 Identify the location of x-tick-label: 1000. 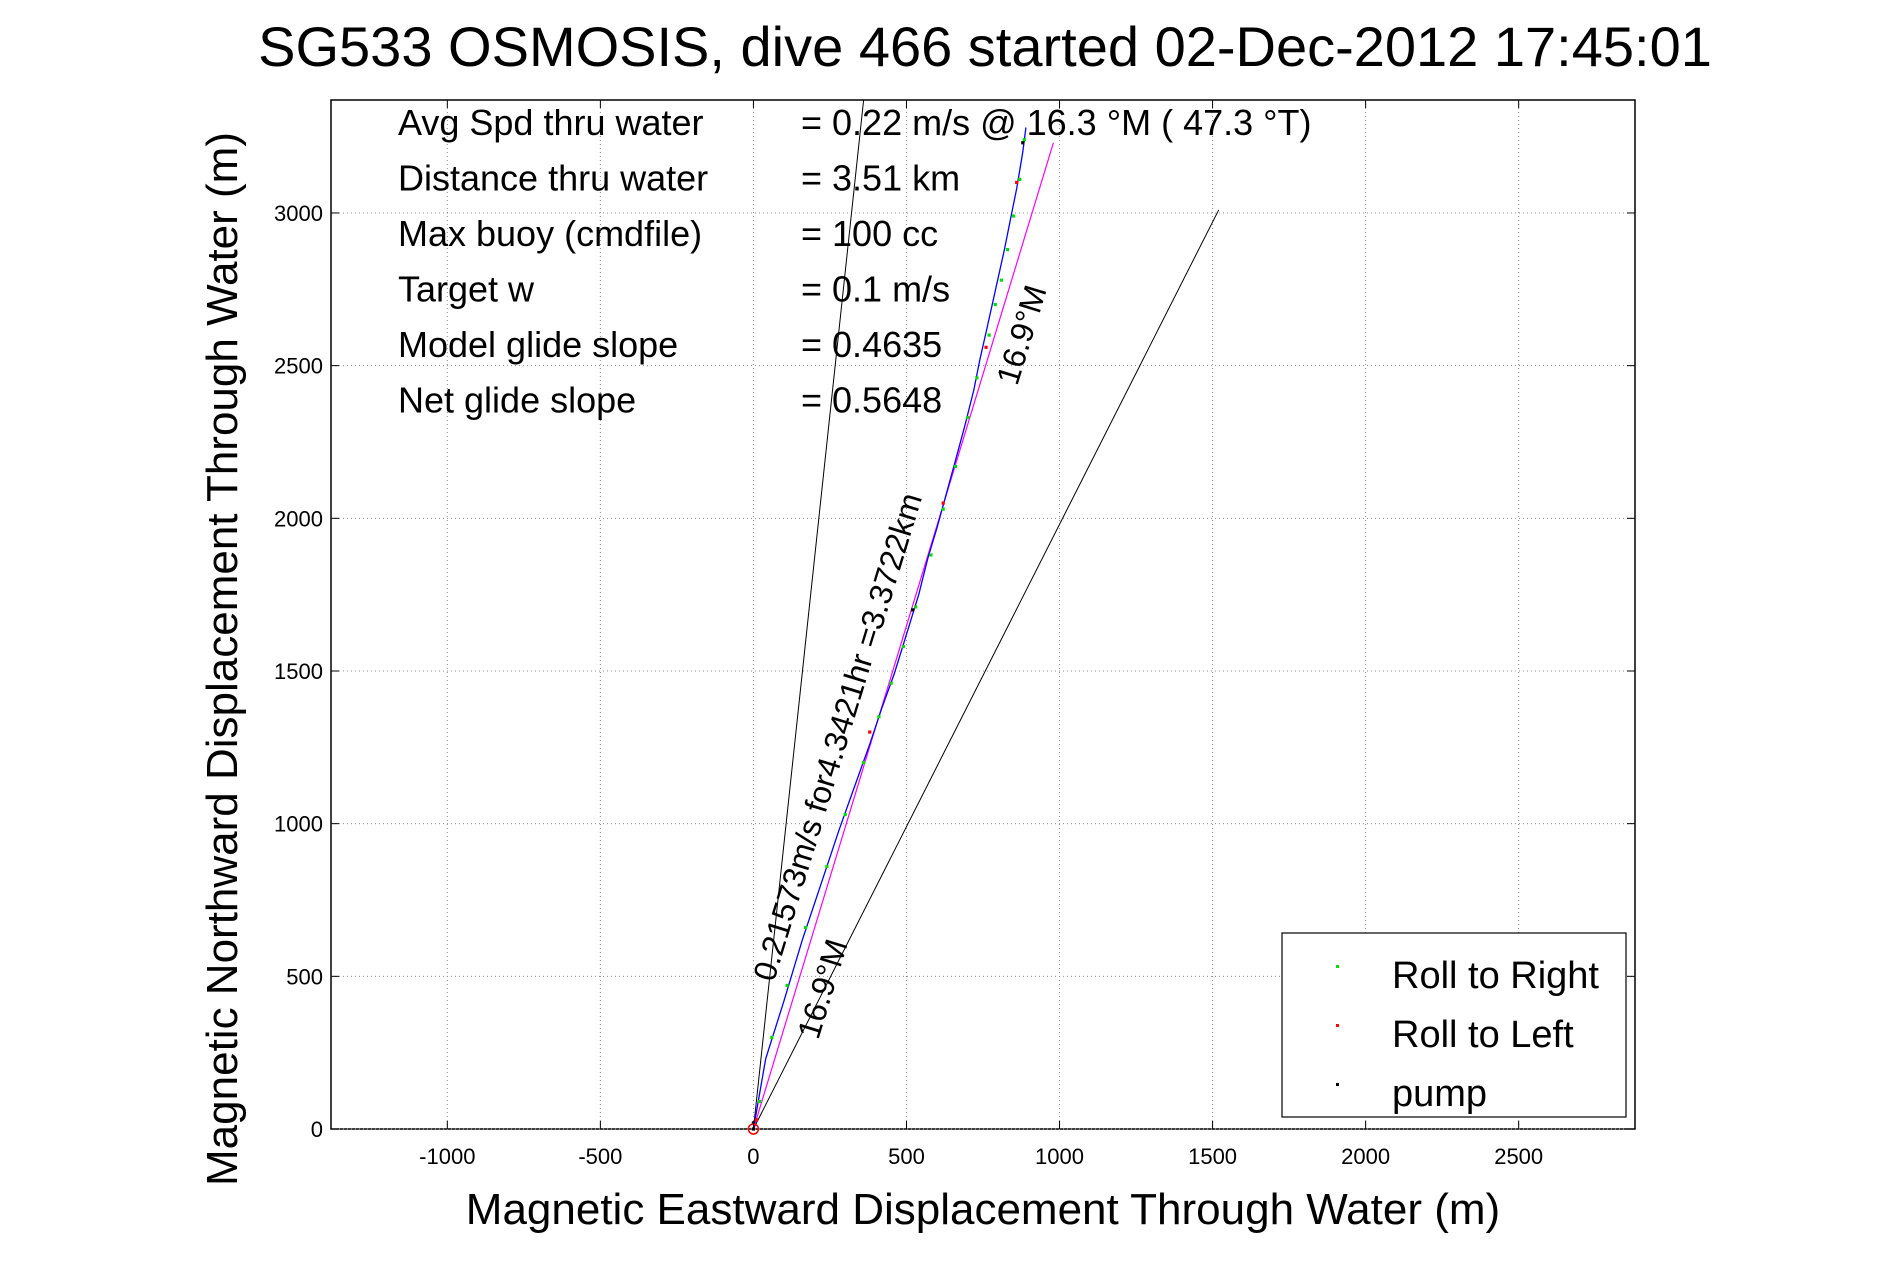
(1059, 1156).